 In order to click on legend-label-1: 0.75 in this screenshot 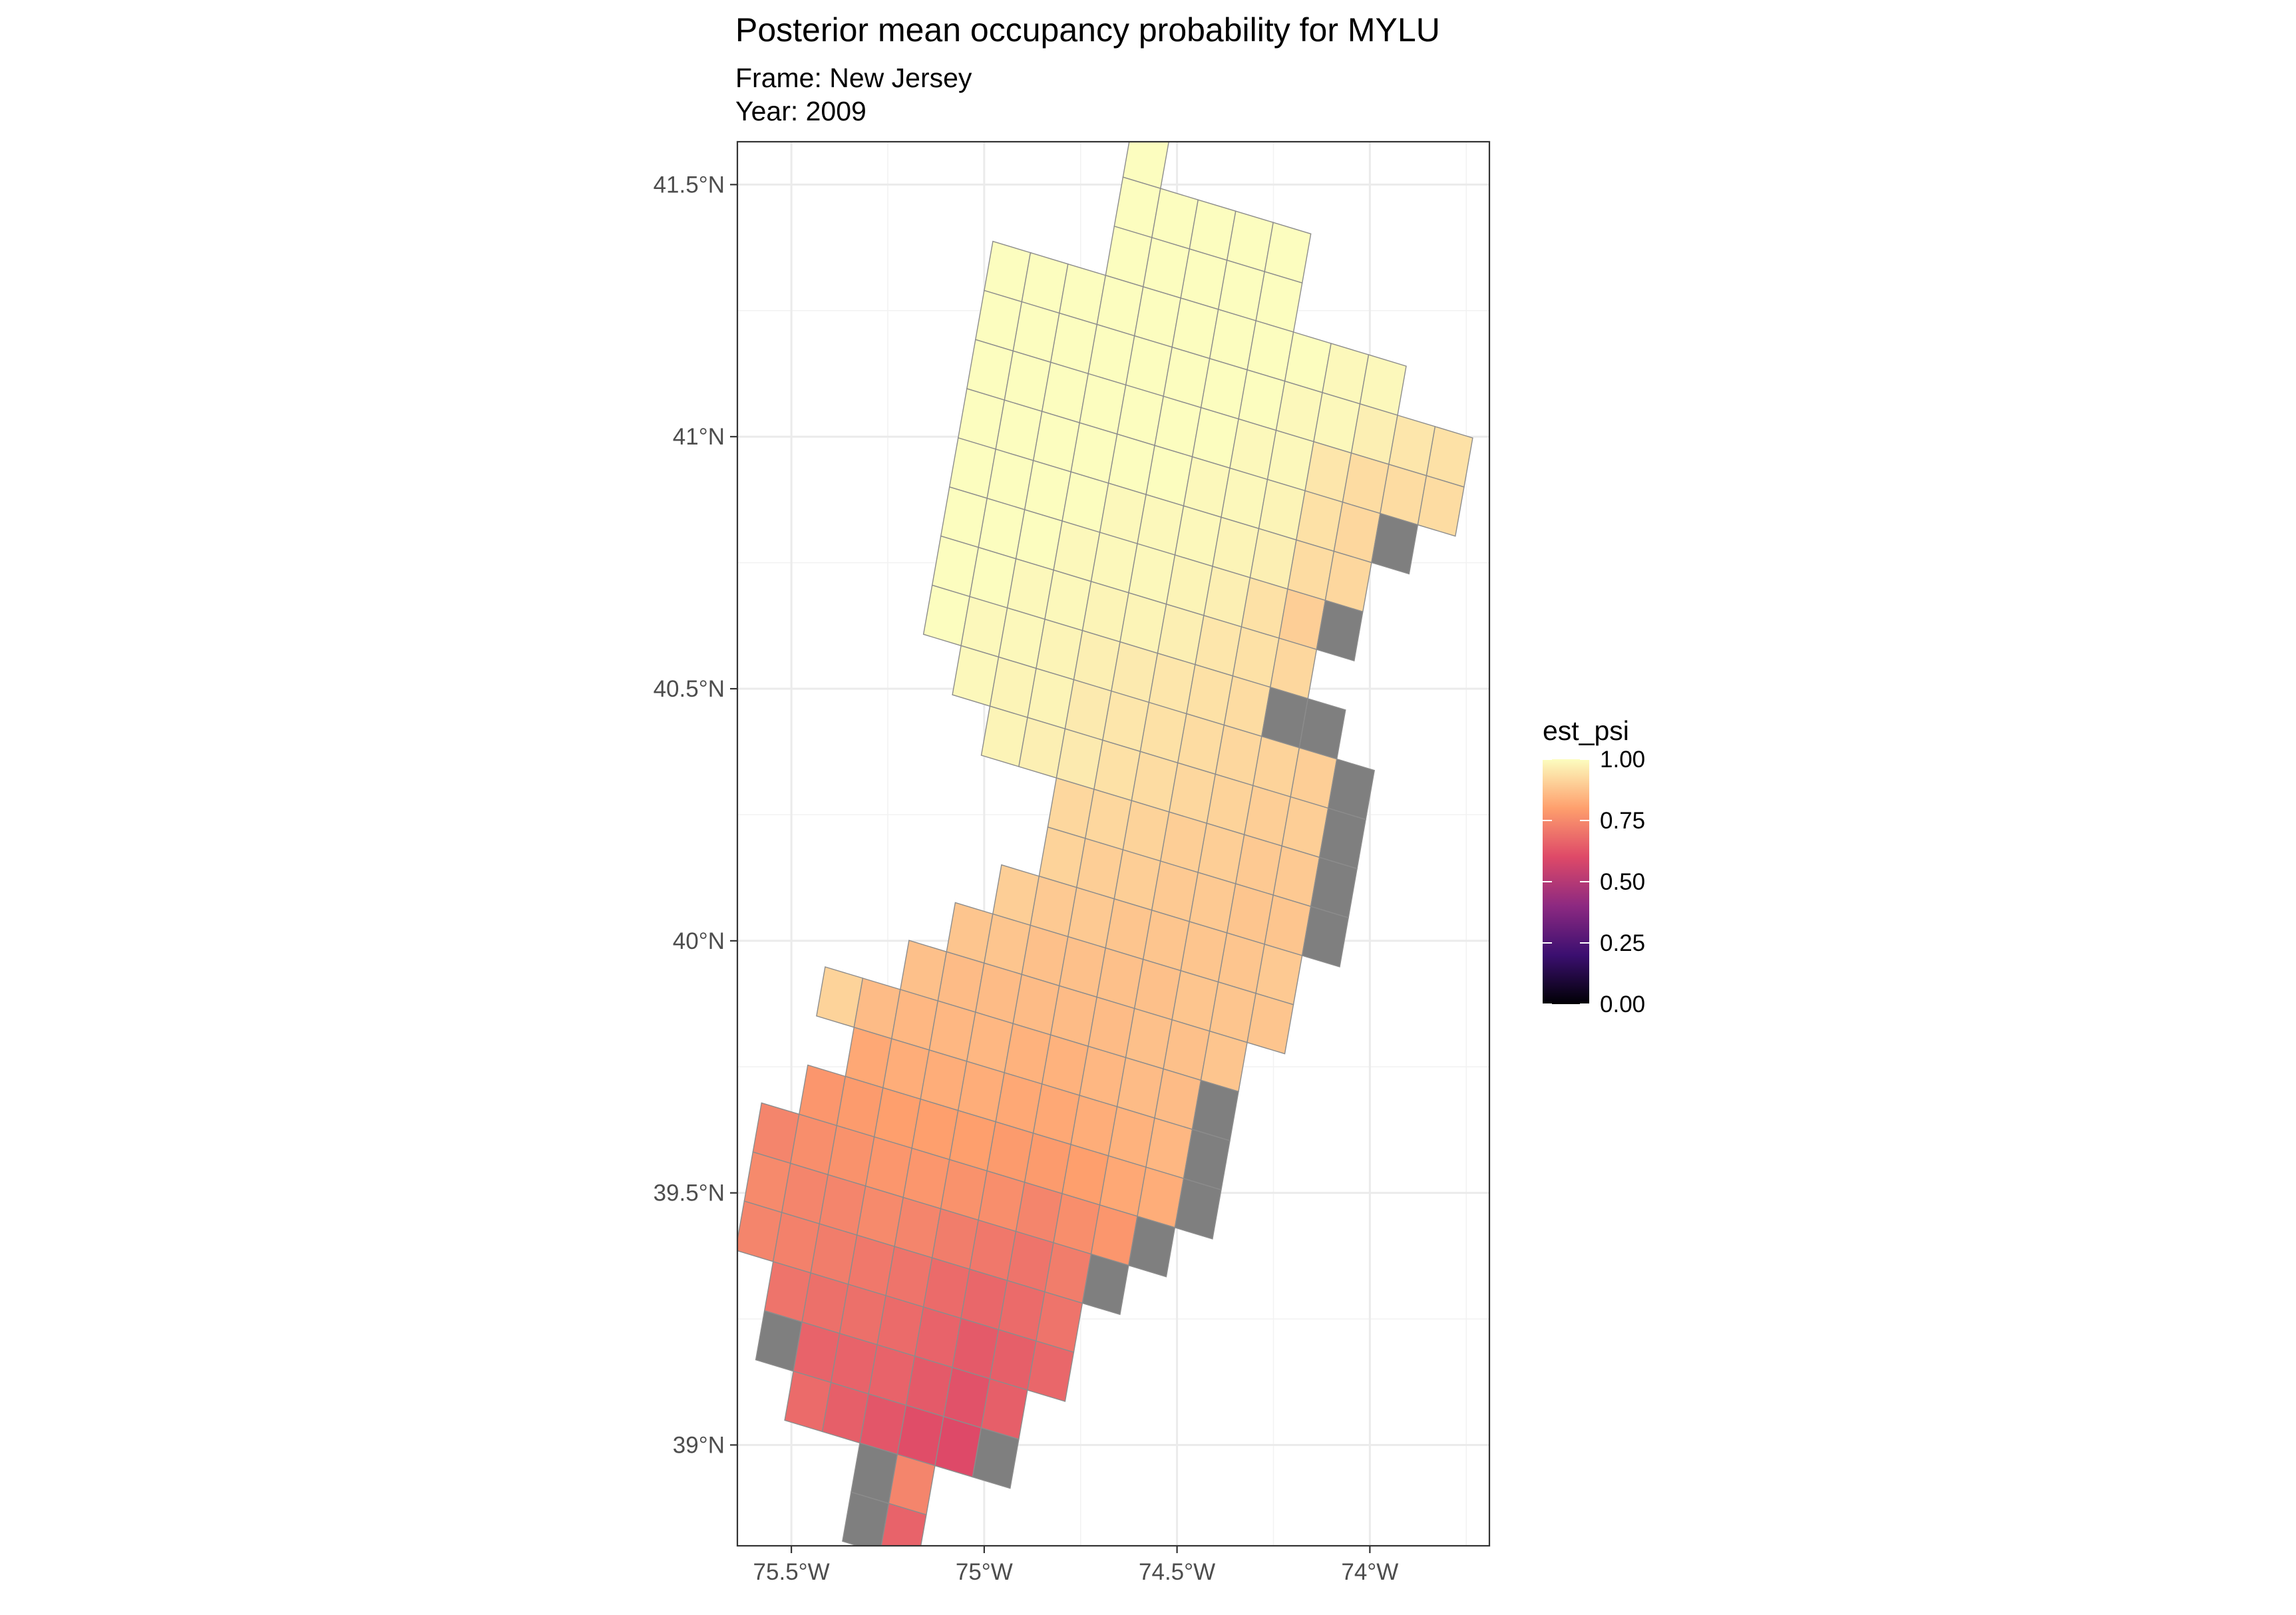, I will do `click(1622, 821)`.